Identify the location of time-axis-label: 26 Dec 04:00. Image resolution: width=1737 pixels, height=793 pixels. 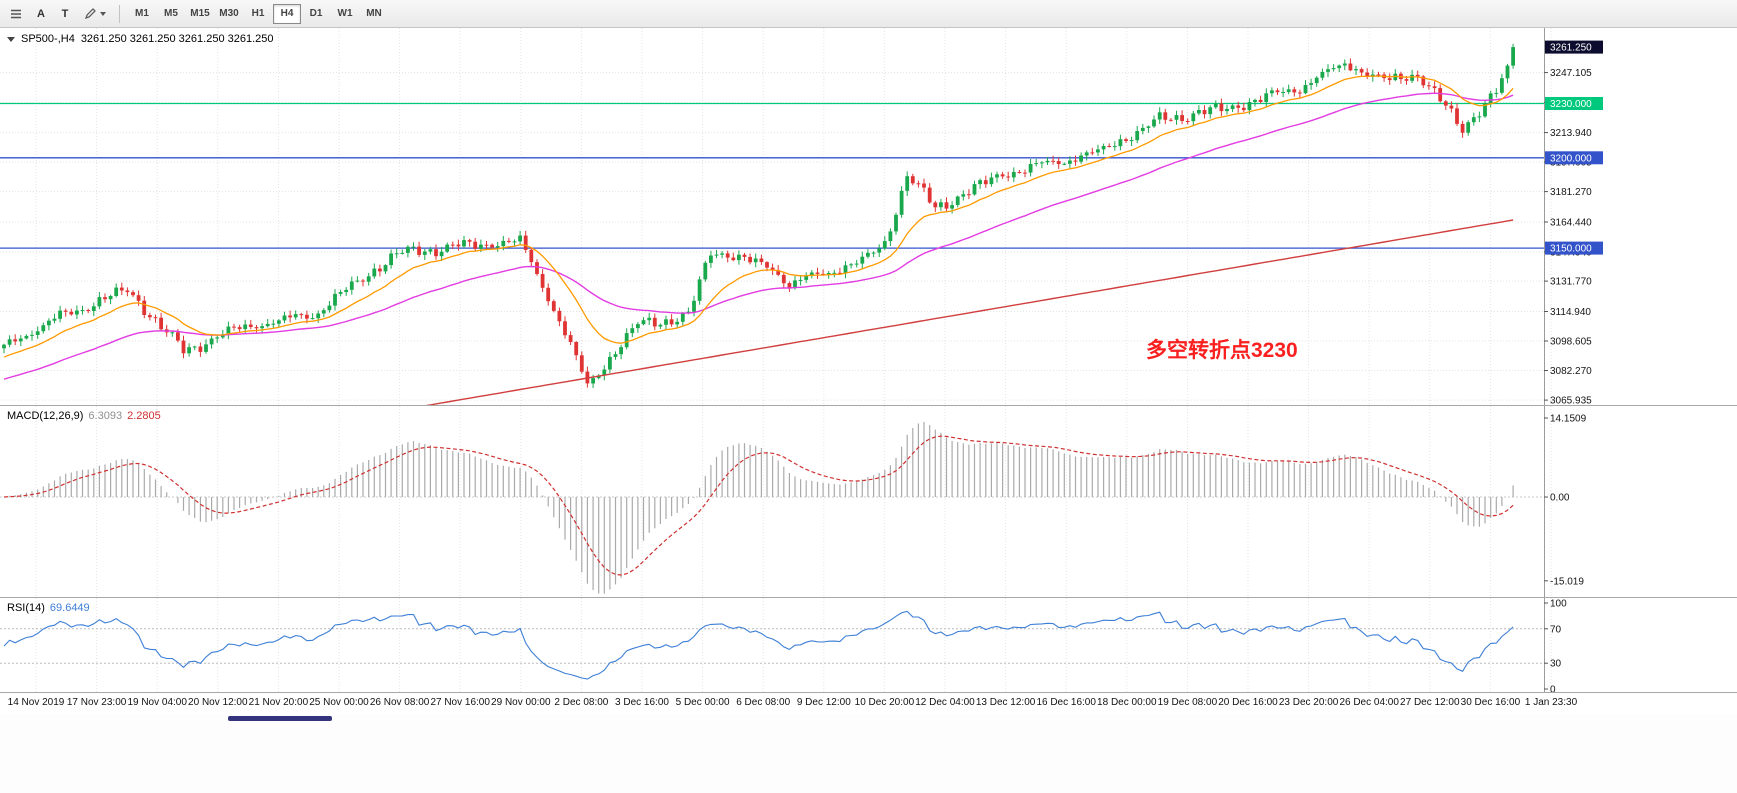
(1369, 702).